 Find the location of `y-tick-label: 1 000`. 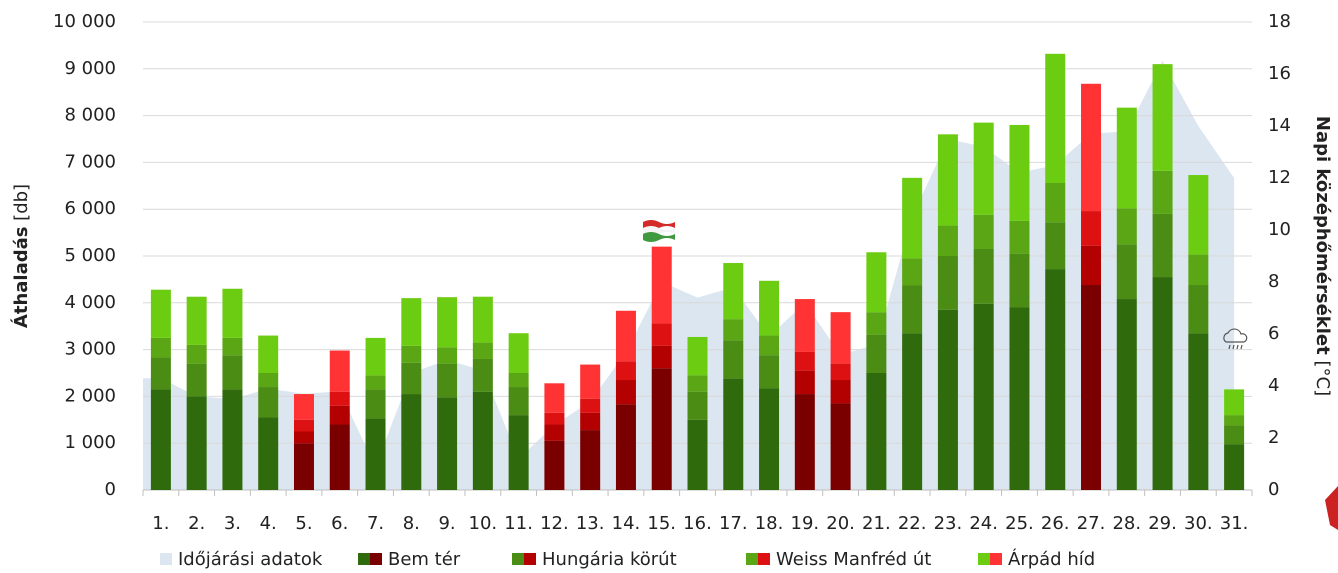

y-tick-label: 1 000 is located at coordinates (90, 442).